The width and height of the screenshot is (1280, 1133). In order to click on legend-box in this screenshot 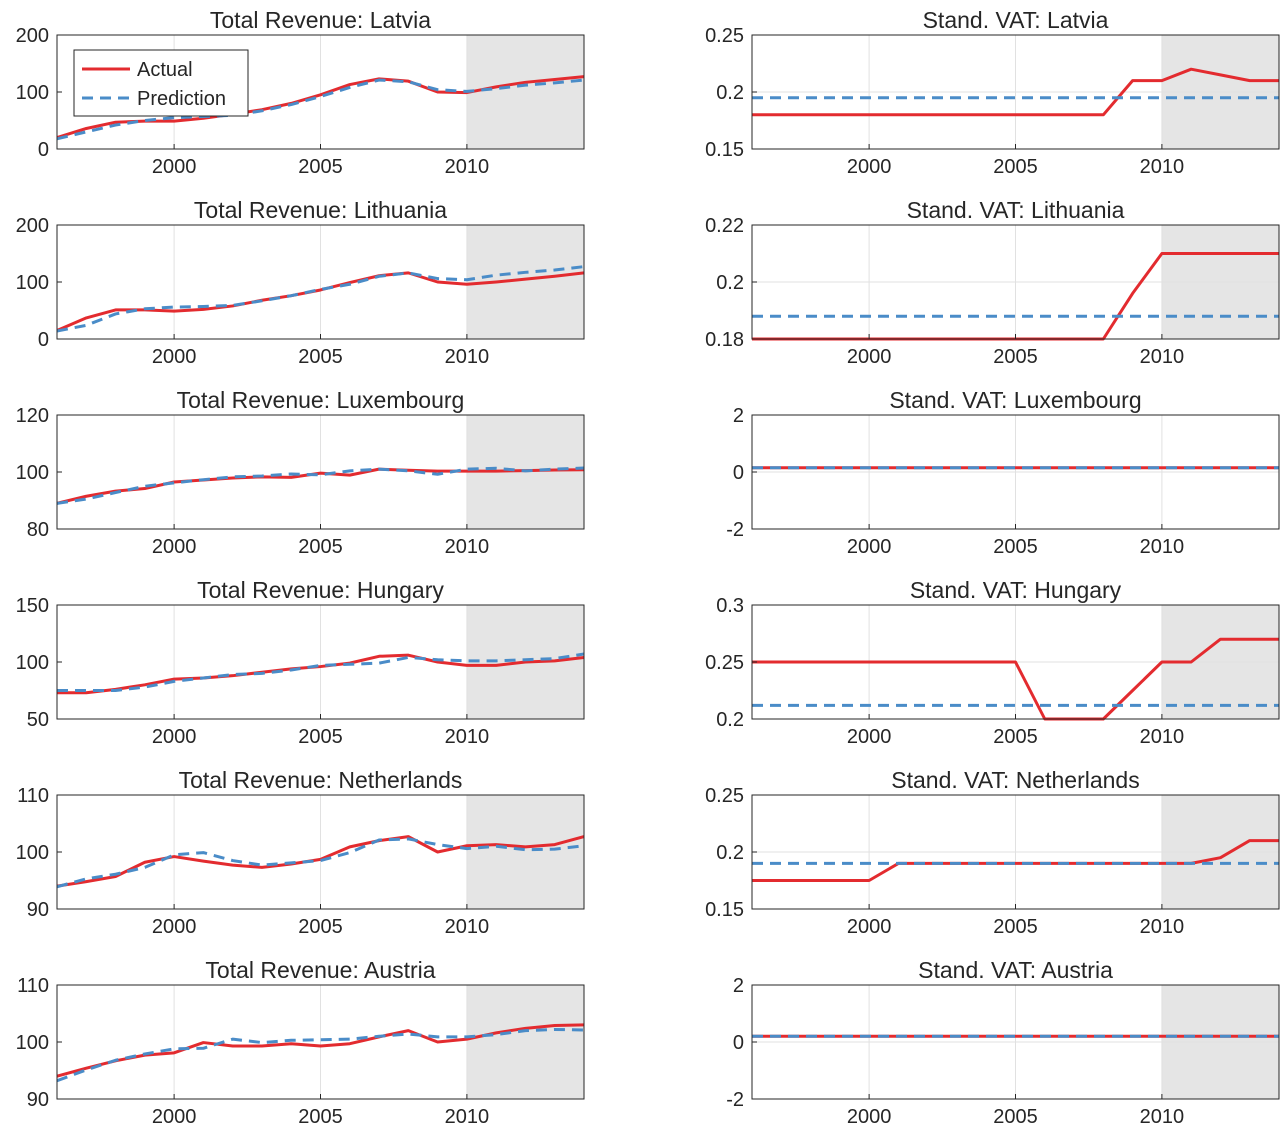, I will do `click(161, 83)`.